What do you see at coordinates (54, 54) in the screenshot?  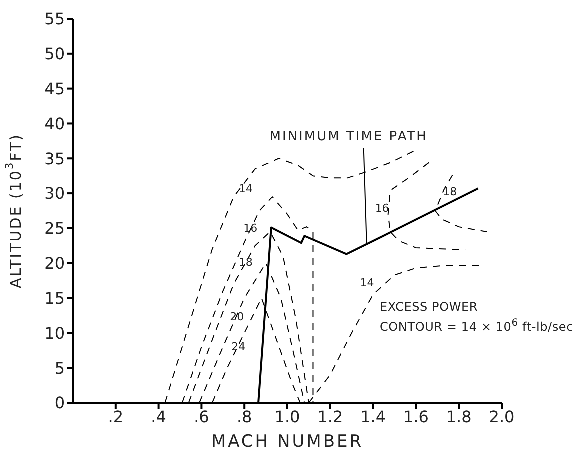 I see `y-tick-label: 50` at bounding box center [54, 54].